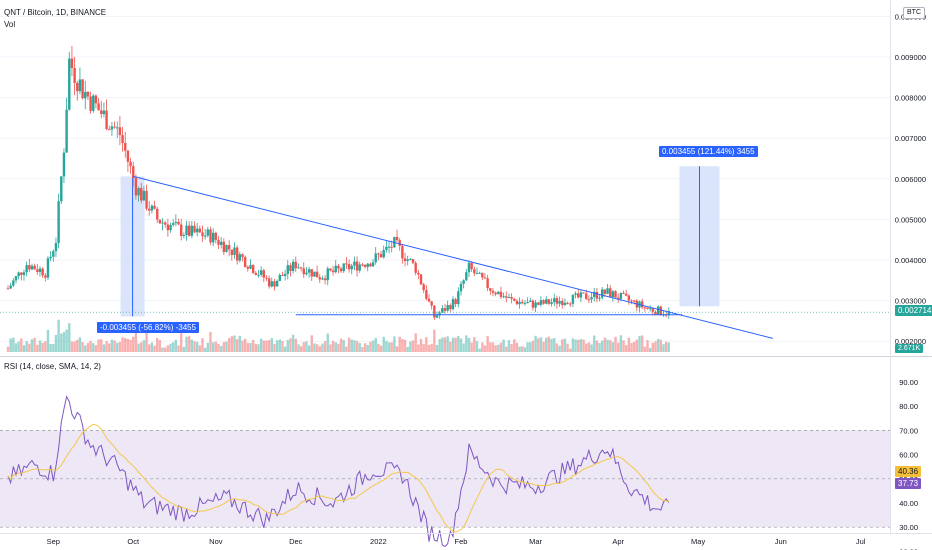 This screenshot has height=550, width=932. What do you see at coordinates (55, 12) in the screenshot?
I see `symbol-legend: QNT / Bitcoin, 1D, BINANCE` at bounding box center [55, 12].